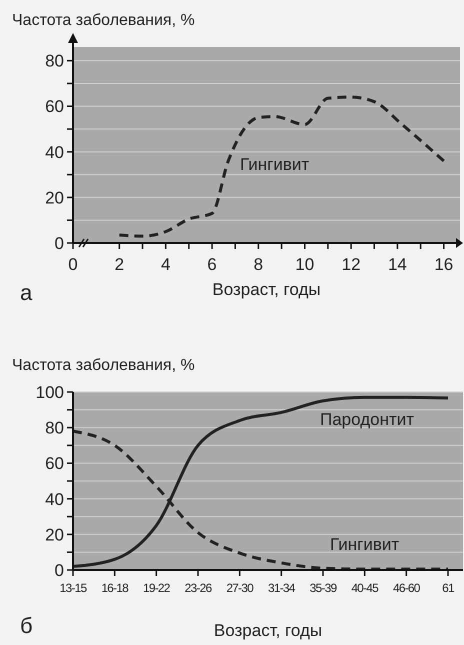 This screenshot has width=464, height=645. I want to click on x-tick-label: 2, so click(119, 264).